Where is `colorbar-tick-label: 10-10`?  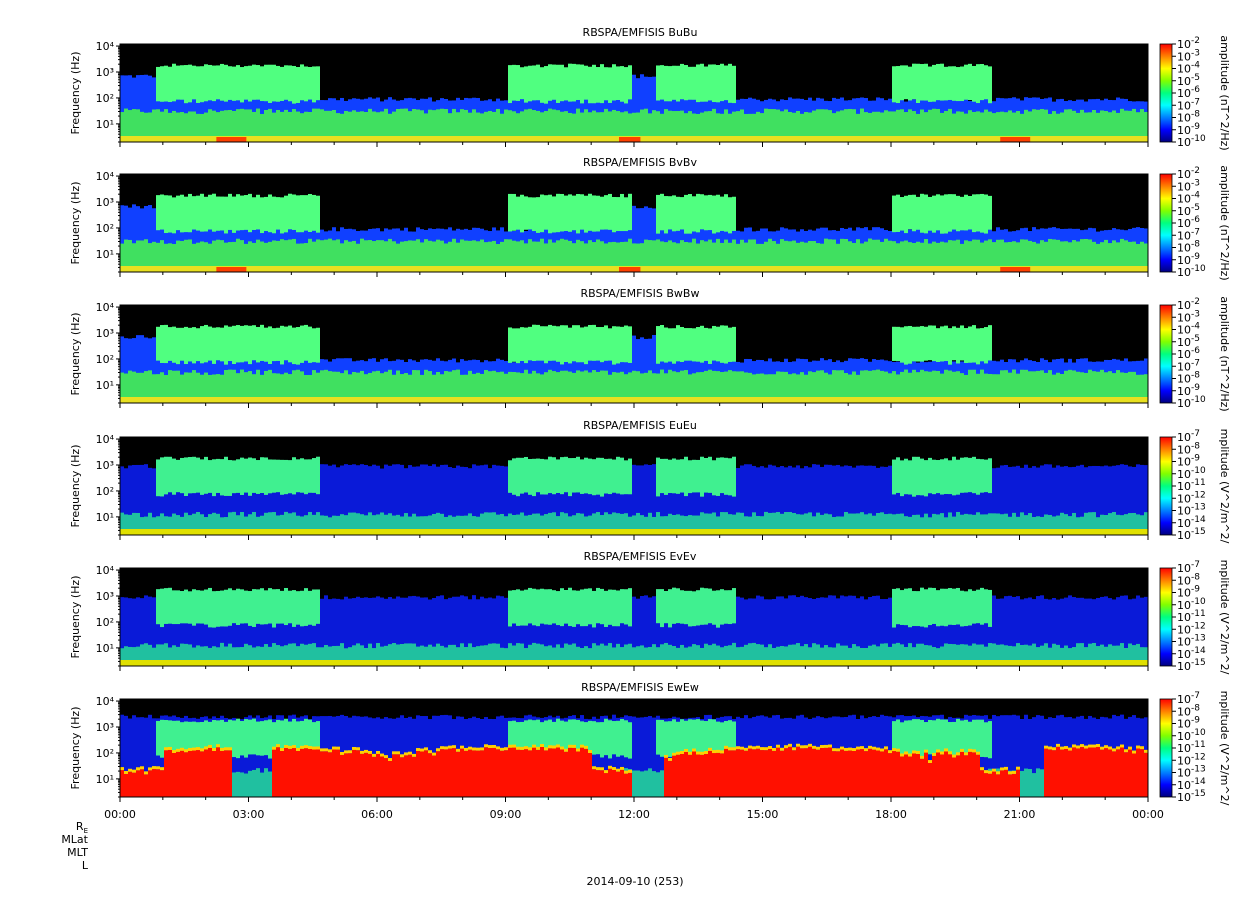 colorbar-tick-label: 10-10 is located at coordinates (1191, 141).